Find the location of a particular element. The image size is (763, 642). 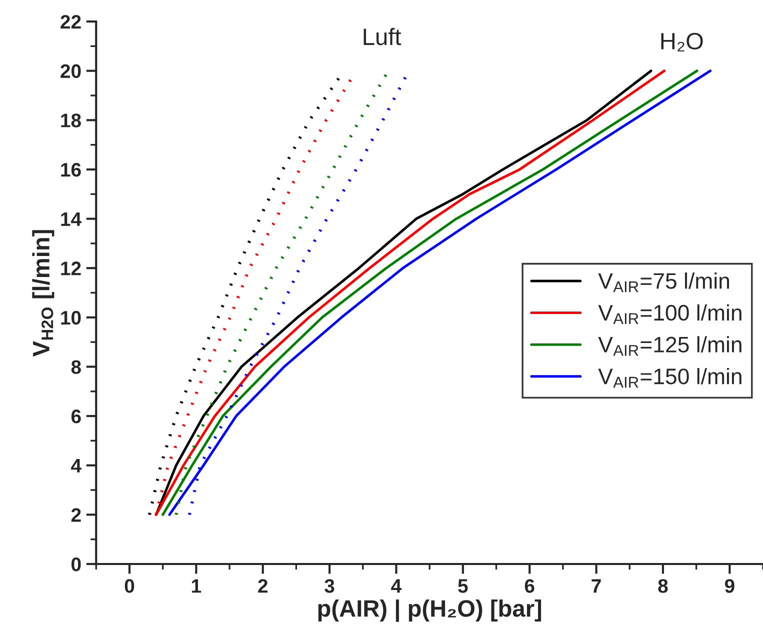

x-tick-label: 1 is located at coordinates (197, 586).